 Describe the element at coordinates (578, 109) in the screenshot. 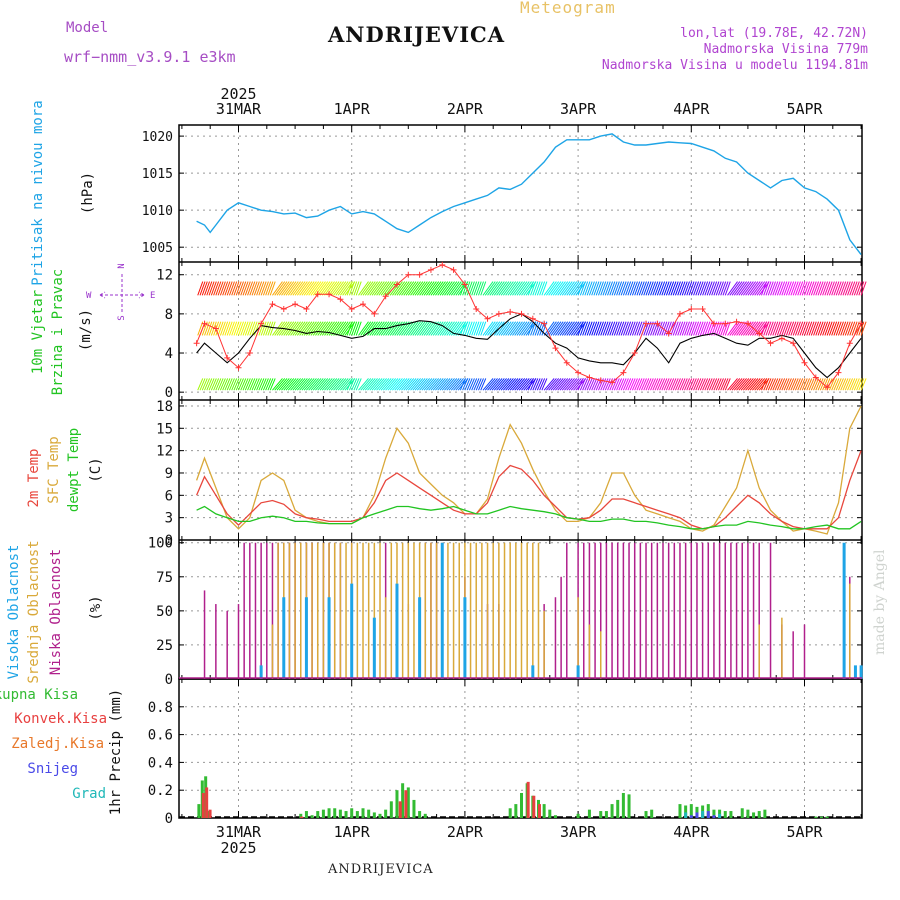

I see `date-label-top: 3APR` at that location.